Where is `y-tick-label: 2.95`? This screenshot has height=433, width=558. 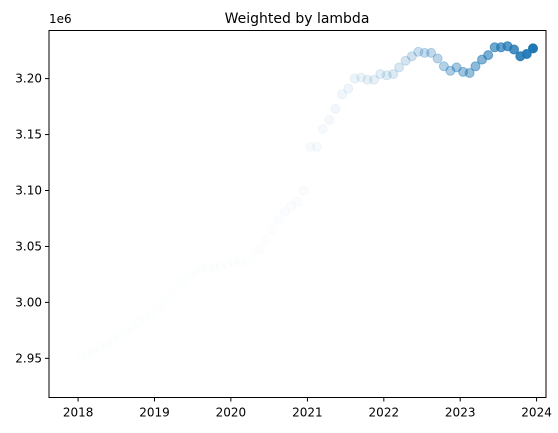
y-tick-label: 2.95 is located at coordinates (28, 358).